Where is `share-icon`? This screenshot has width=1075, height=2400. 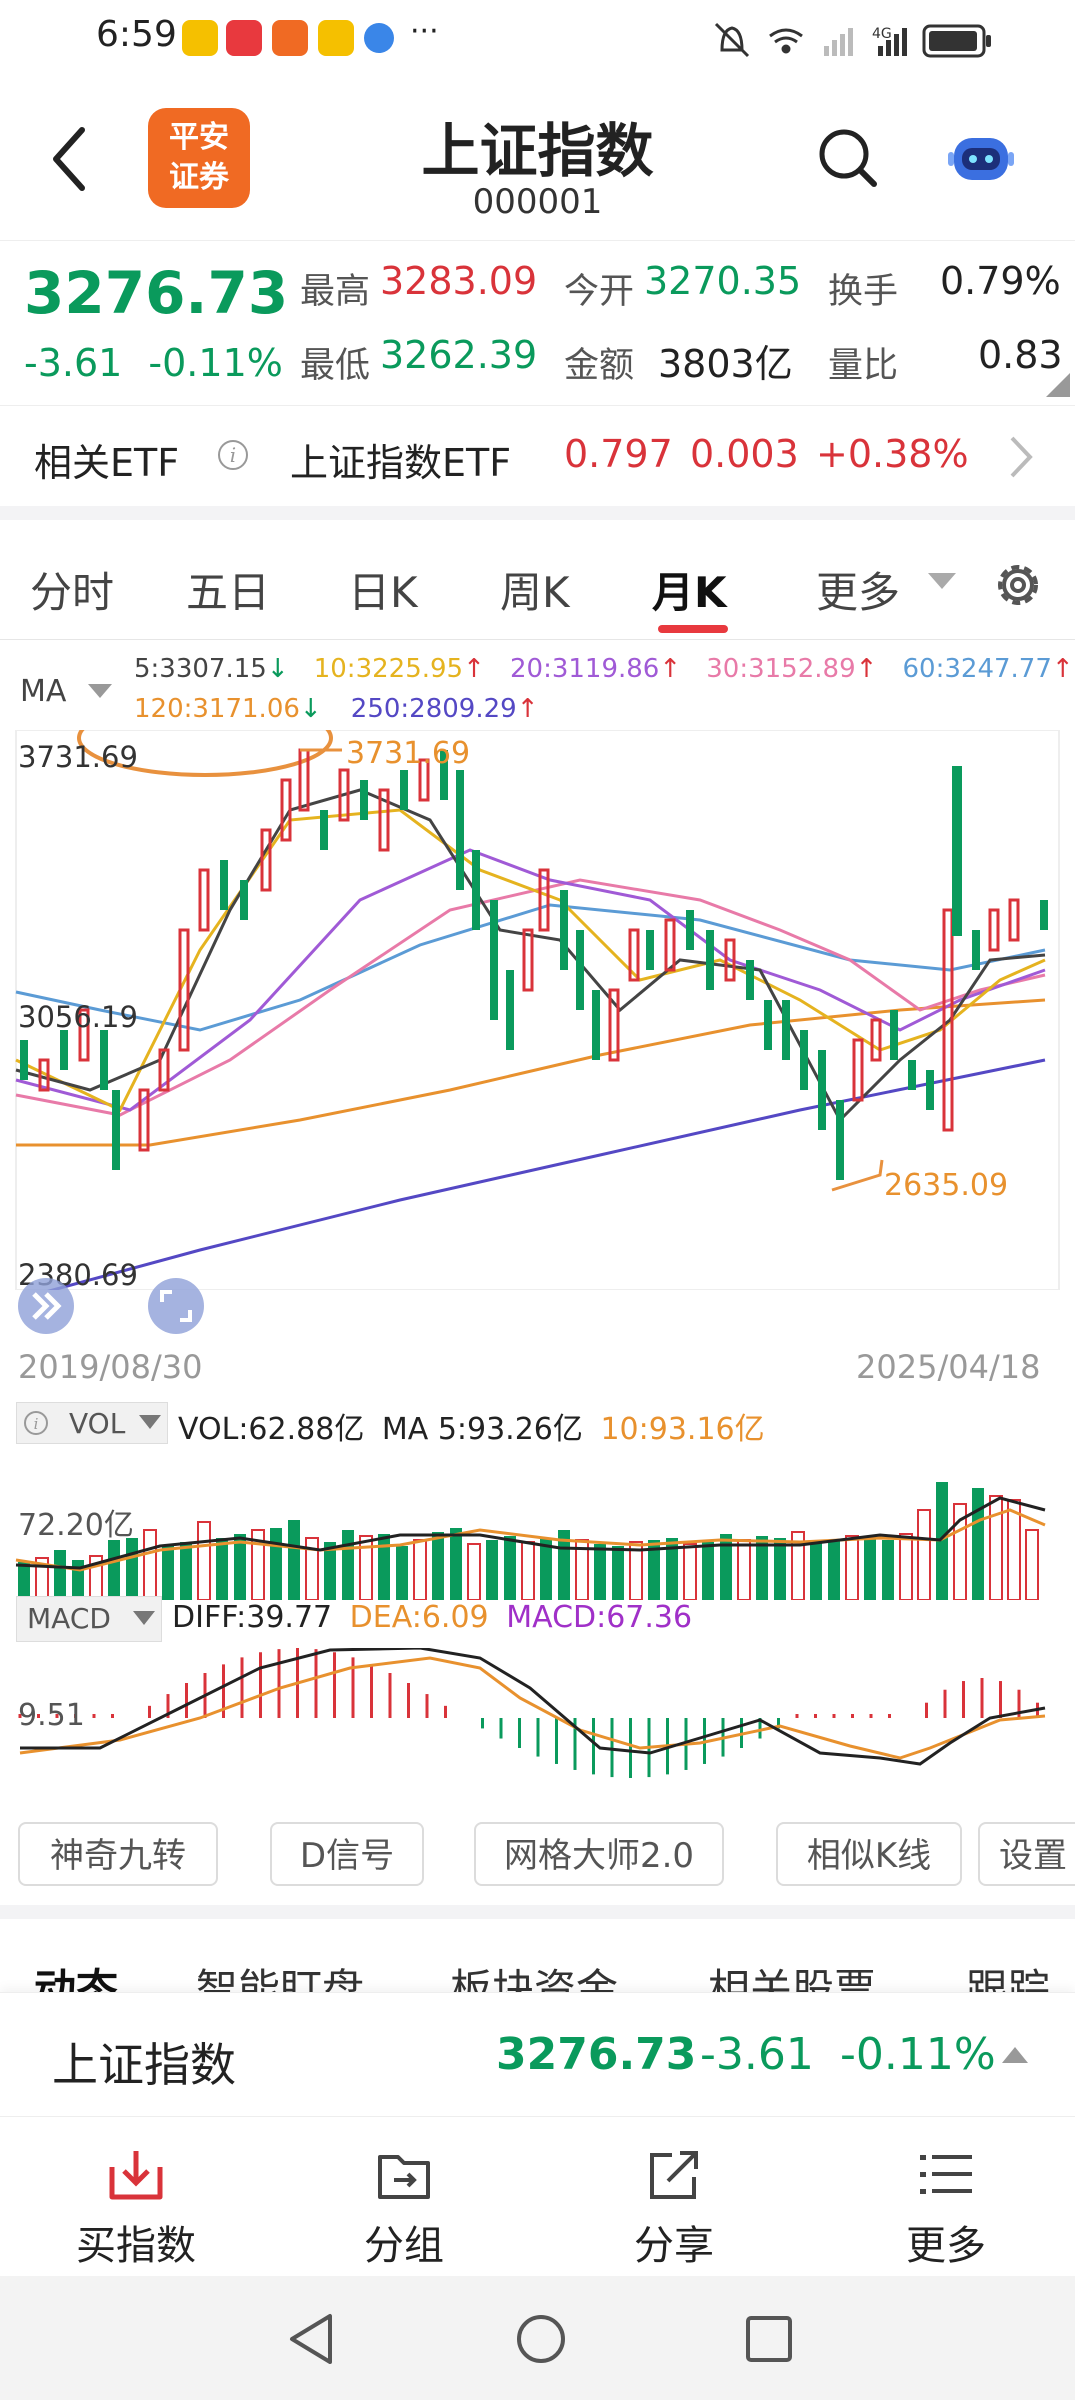 share-icon is located at coordinates (674, 2175).